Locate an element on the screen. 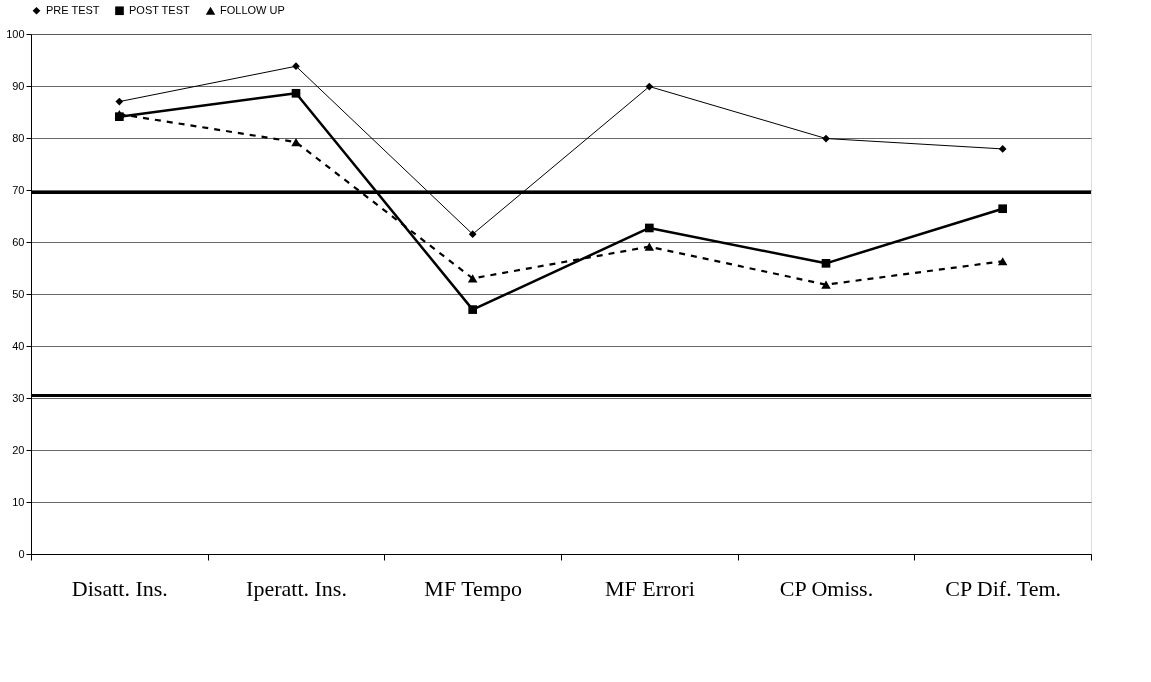 The height and width of the screenshot is (682, 1151). x-tick-label: CP Dif. Tem. is located at coordinates (1003, 588).